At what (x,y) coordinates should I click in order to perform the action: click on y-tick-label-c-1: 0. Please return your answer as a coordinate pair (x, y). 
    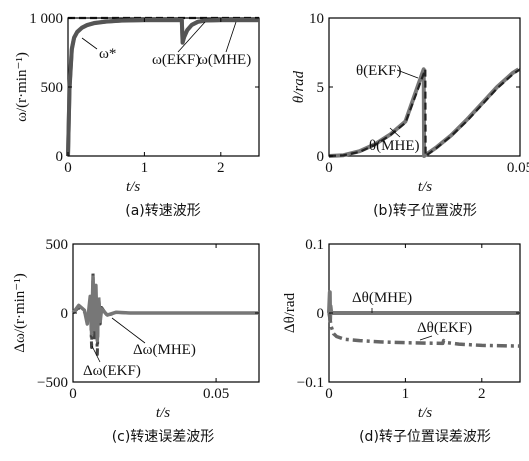
    Looking at the image, I should click on (65, 314).